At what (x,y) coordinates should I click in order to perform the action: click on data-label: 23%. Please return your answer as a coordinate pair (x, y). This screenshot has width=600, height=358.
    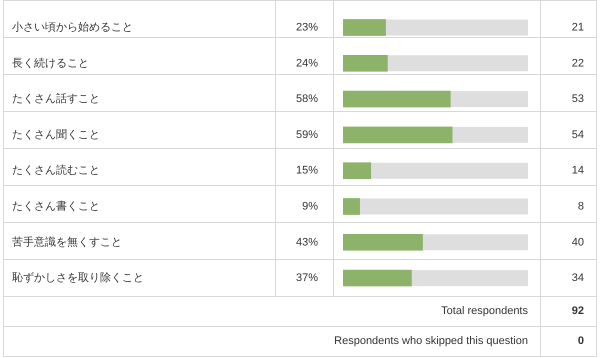
    Looking at the image, I should click on (307, 28).